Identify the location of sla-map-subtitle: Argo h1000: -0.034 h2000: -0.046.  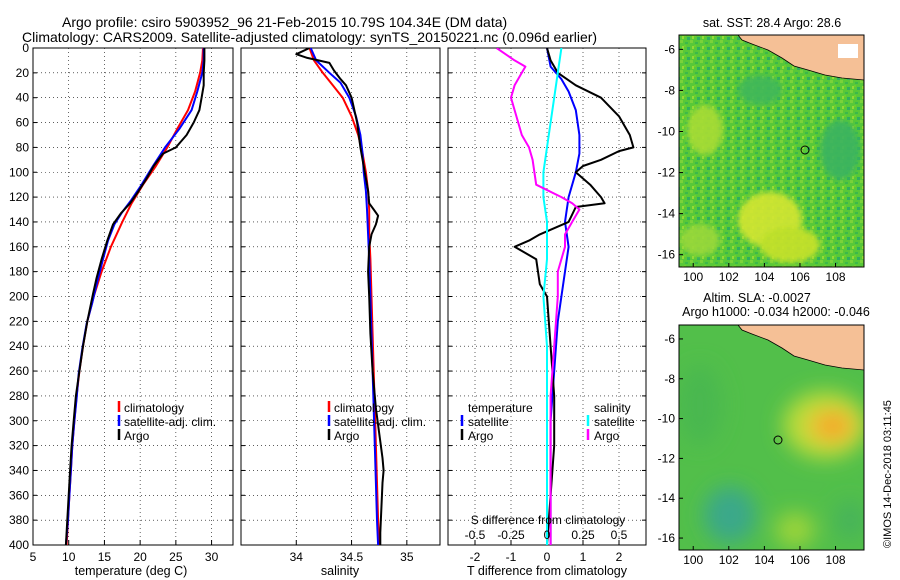
(776, 312).